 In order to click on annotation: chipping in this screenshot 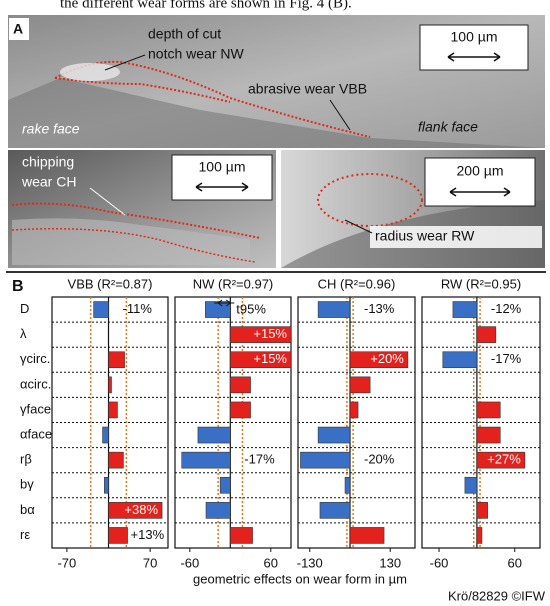, I will do `click(48, 162)`.